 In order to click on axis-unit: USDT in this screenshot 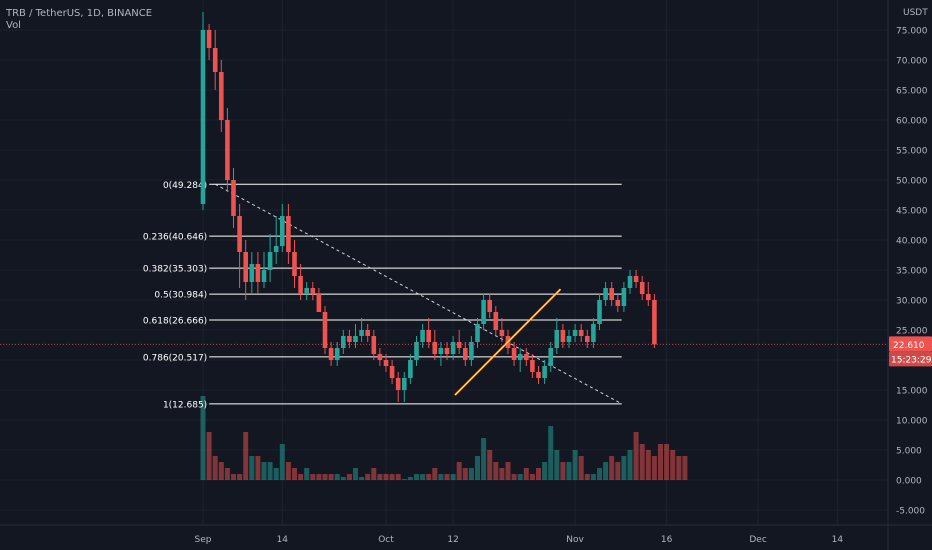, I will do `click(915, 13)`.